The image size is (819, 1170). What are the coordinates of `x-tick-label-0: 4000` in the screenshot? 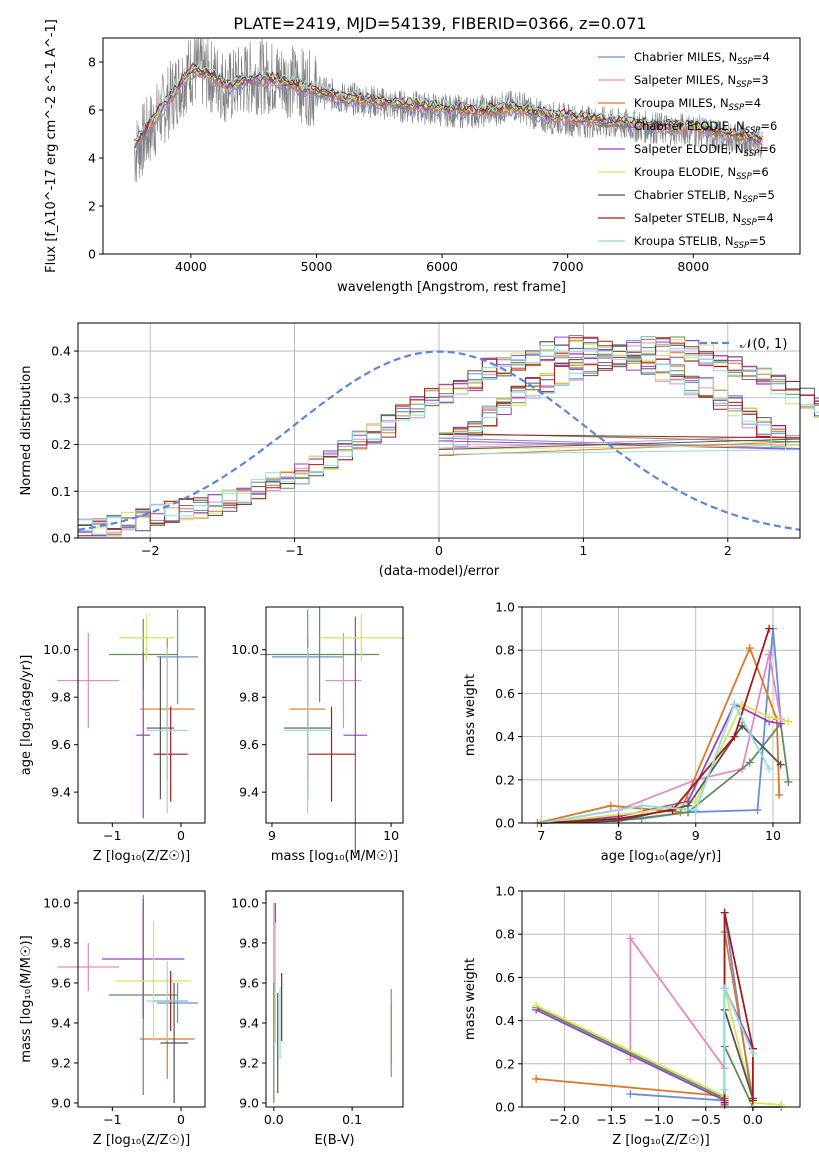 It's located at (191, 266).